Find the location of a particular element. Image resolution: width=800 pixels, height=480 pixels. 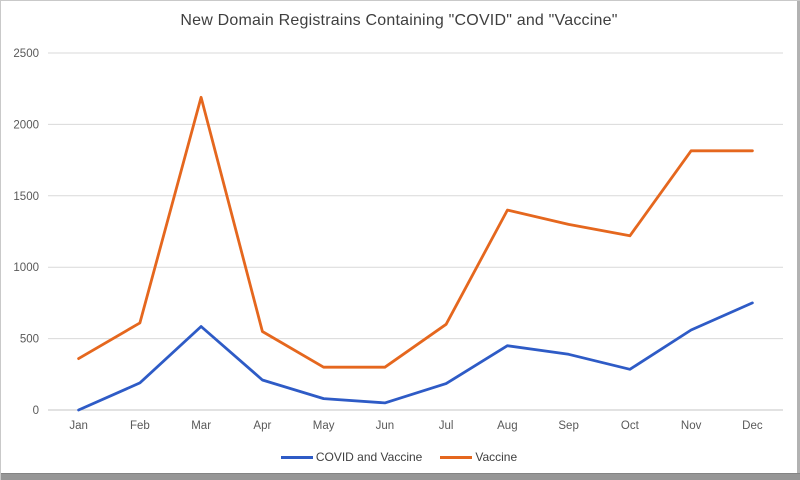

x-axis-label-nov: Nov is located at coordinates (691, 426).